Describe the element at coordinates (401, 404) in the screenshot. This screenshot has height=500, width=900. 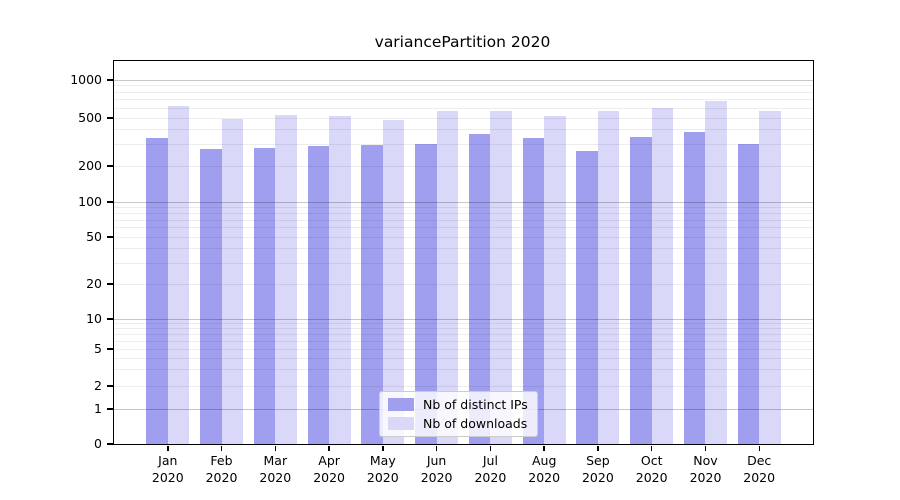
I see `legend-swatch-ips` at that location.